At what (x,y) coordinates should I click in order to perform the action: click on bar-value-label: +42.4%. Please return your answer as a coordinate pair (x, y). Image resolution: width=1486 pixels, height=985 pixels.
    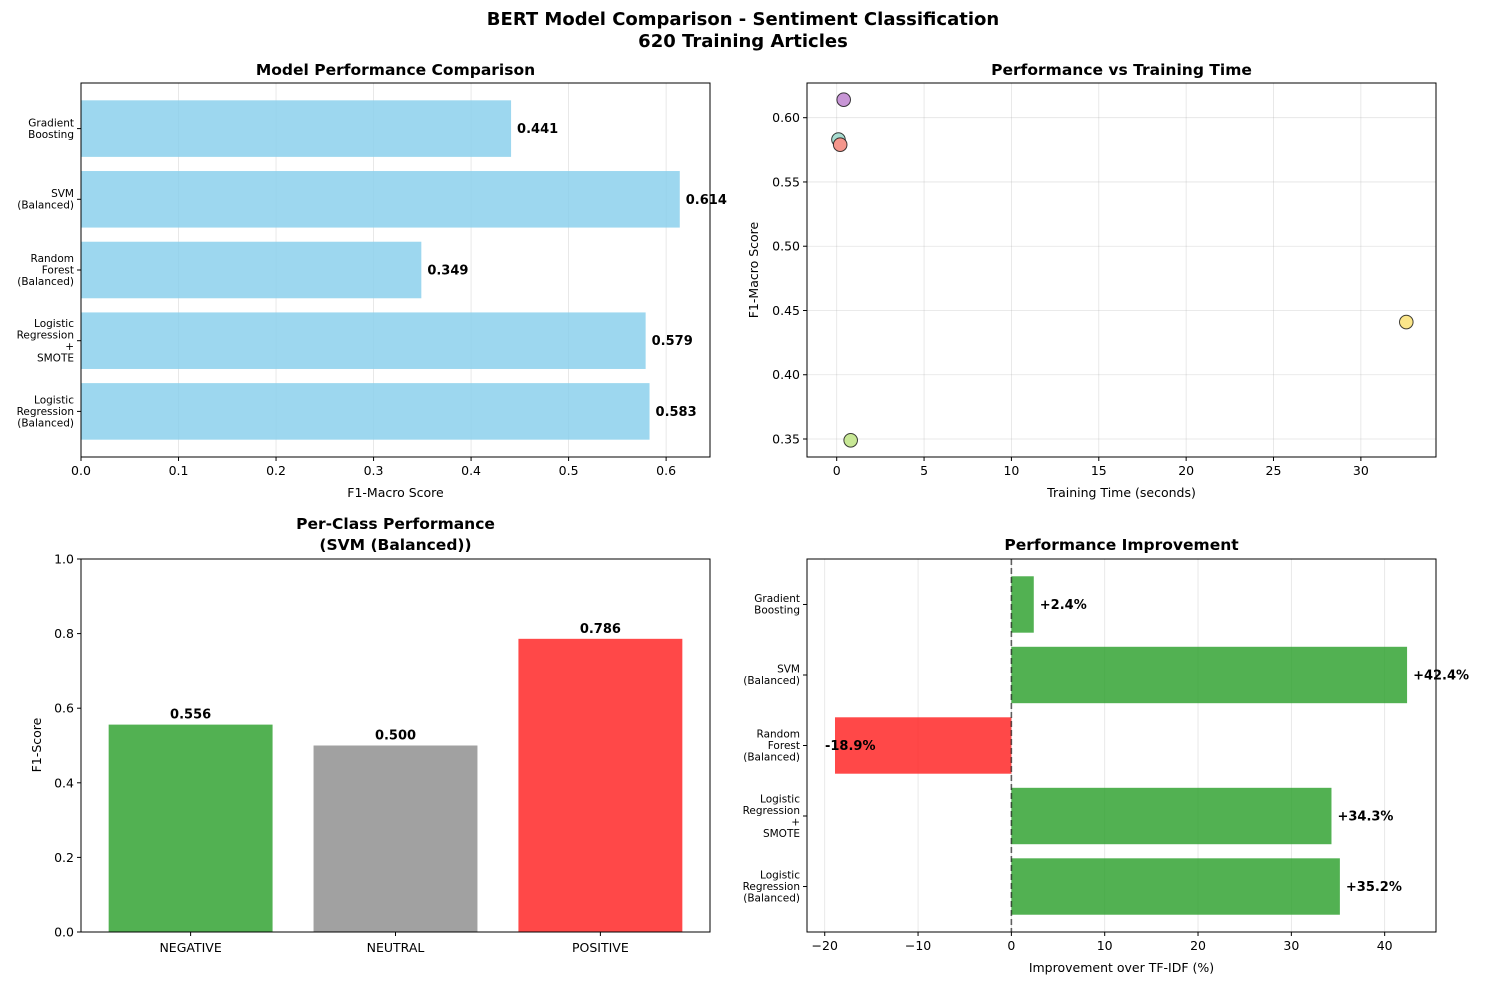
    Looking at the image, I should click on (1441, 675).